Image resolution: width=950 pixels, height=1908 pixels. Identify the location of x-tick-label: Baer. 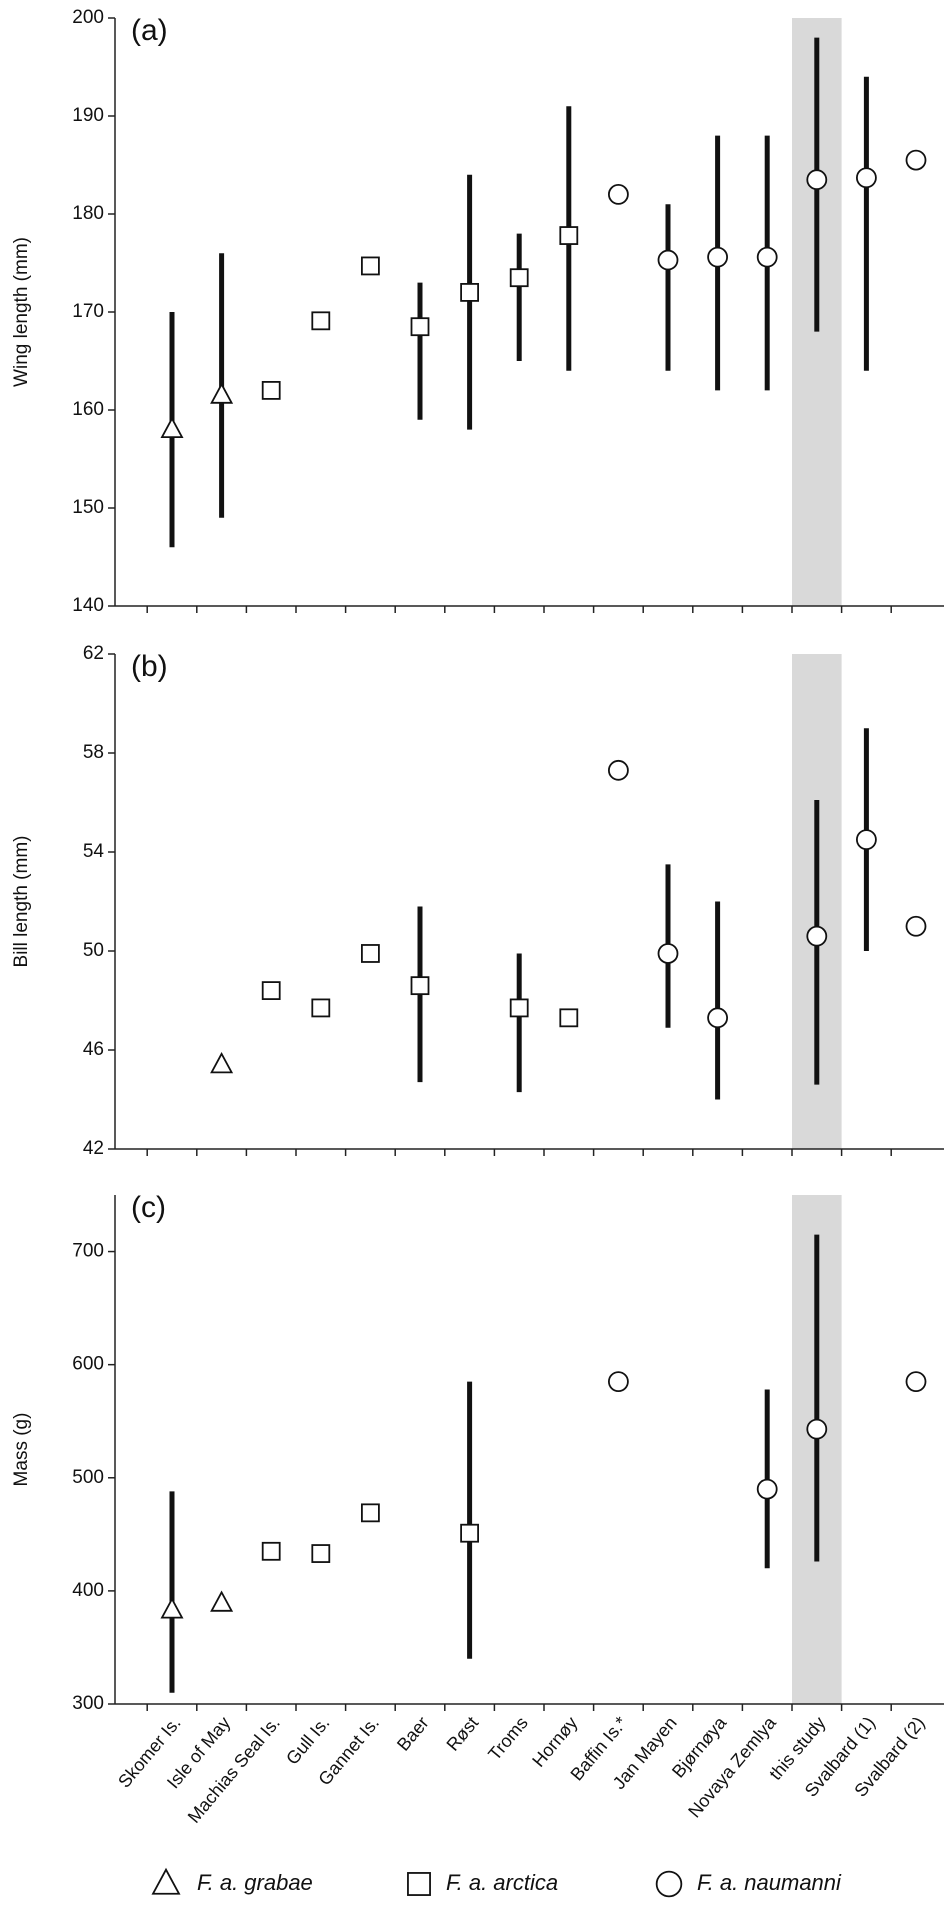
(413, 1734).